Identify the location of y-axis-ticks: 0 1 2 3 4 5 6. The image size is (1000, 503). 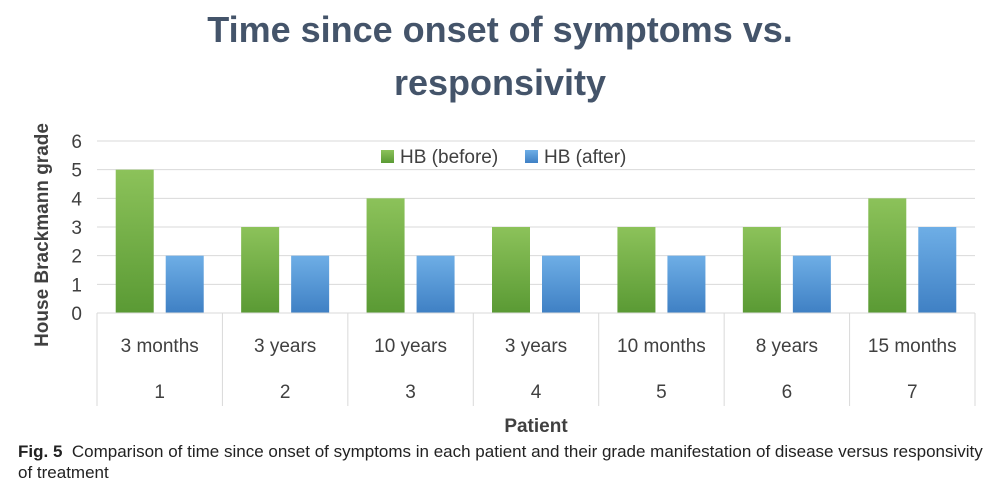
(76, 228).